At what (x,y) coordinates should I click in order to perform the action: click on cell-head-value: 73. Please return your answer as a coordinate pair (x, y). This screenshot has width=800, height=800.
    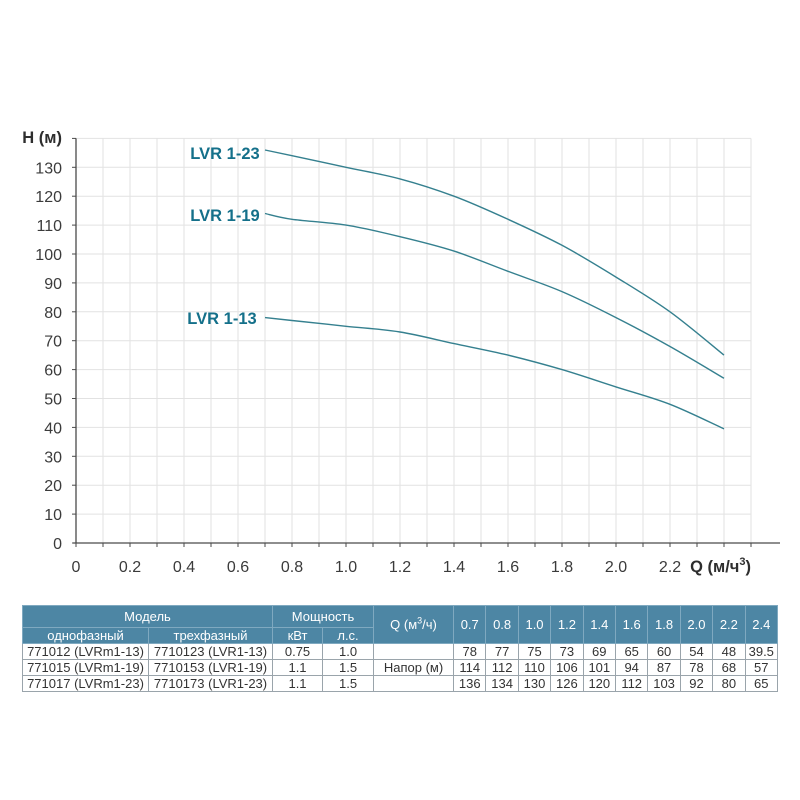
    Looking at the image, I should click on (567, 651).